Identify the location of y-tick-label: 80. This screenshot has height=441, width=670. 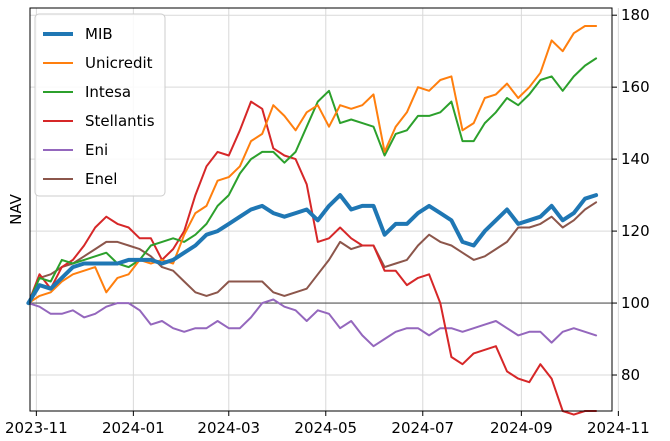
(630, 375).